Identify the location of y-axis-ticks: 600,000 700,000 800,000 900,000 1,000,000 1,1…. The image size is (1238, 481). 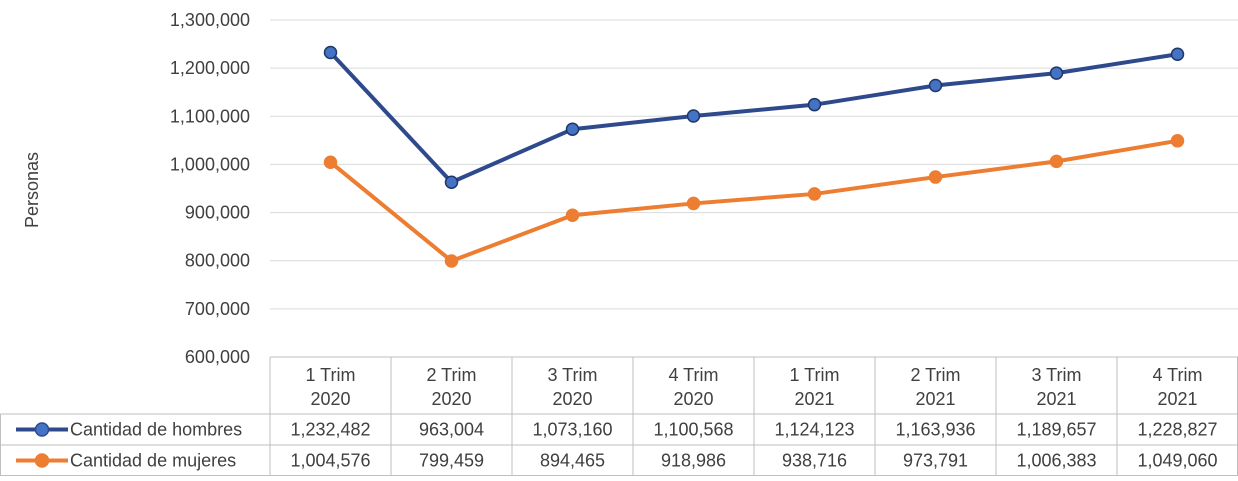
(210, 188).